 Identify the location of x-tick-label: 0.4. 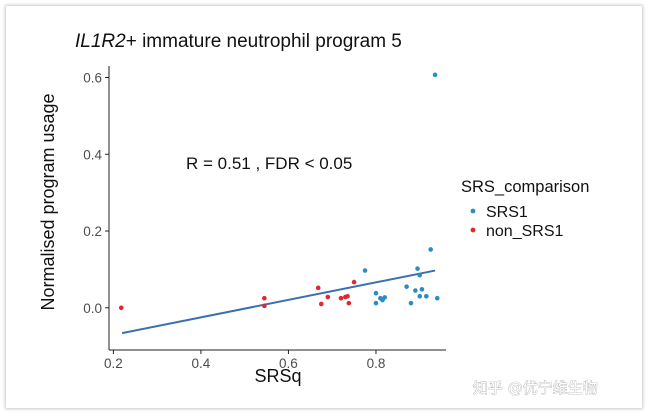
(201, 363).